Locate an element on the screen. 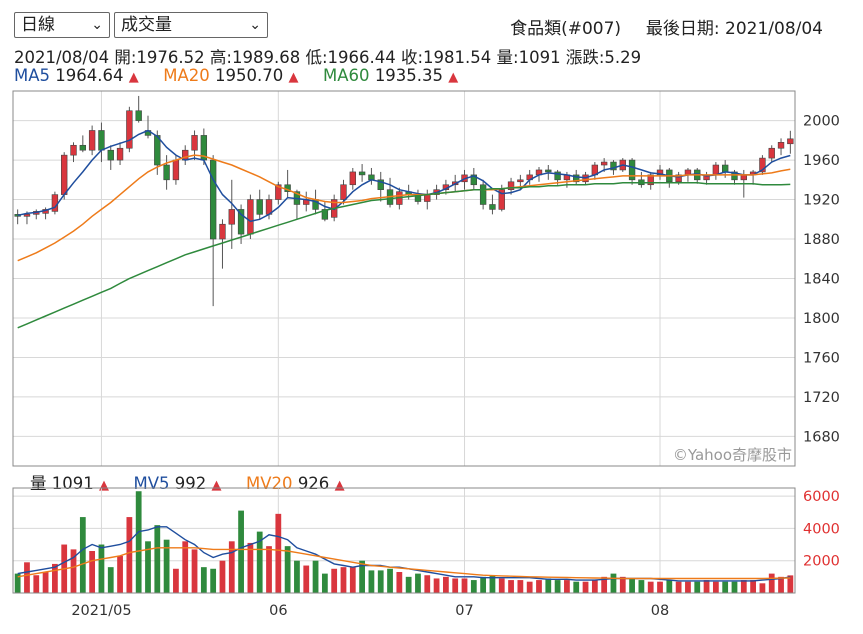  price-tick-label: 1760 is located at coordinates (821, 358).